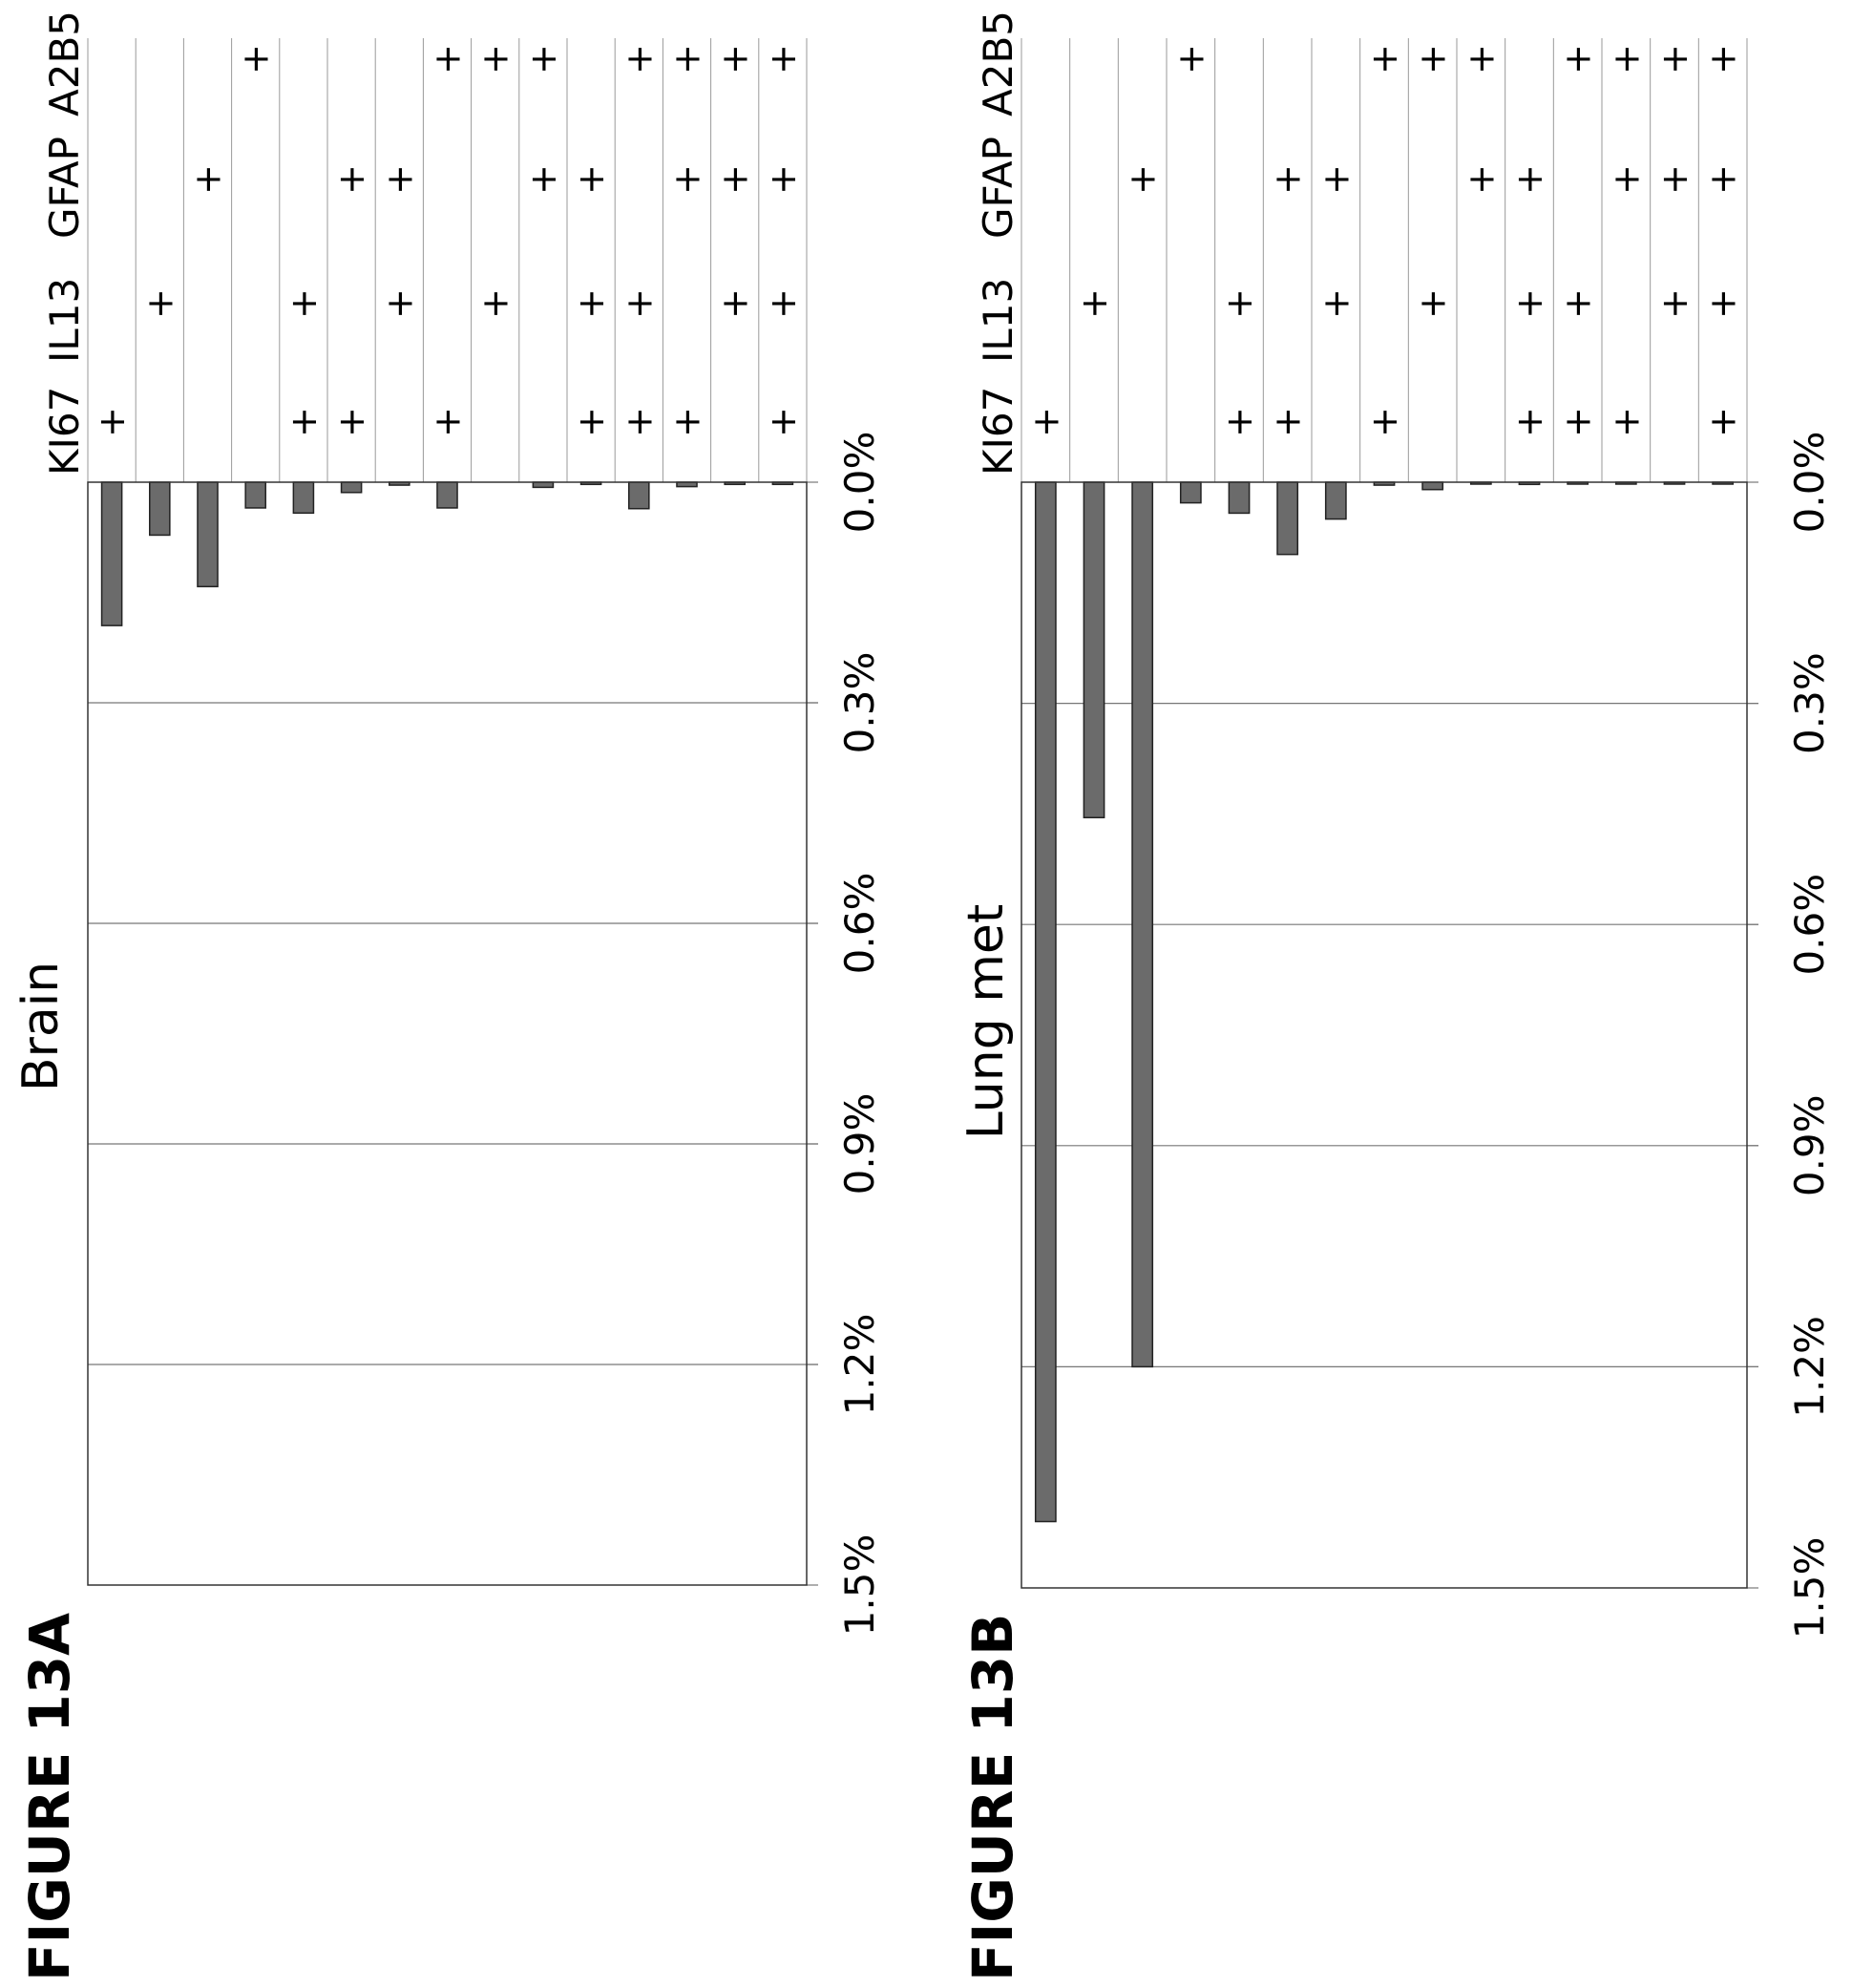 Image resolution: width=1852 pixels, height=1988 pixels. Describe the element at coordinates (1809, 483) in the screenshot. I see `x-tick-label: 0.0%` at that location.